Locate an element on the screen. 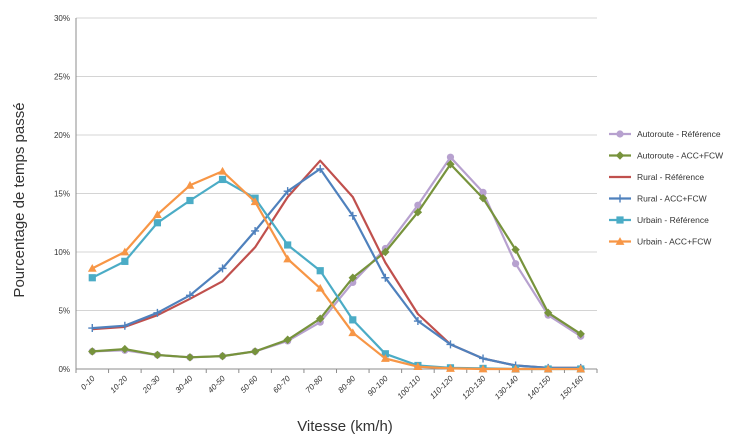  x-tick-label: 130-140 is located at coordinates (507, 388).